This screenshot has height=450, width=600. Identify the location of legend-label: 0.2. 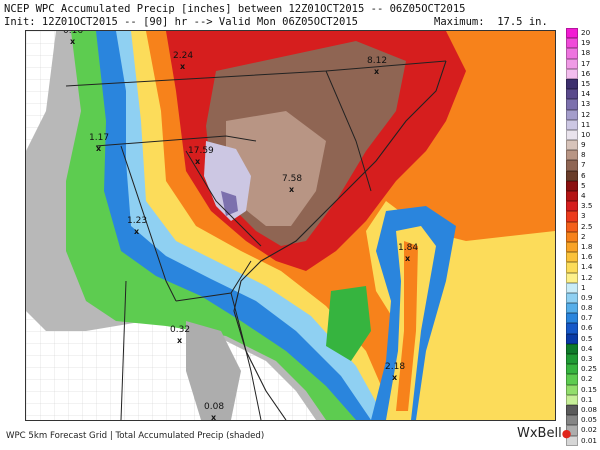
(587, 379).